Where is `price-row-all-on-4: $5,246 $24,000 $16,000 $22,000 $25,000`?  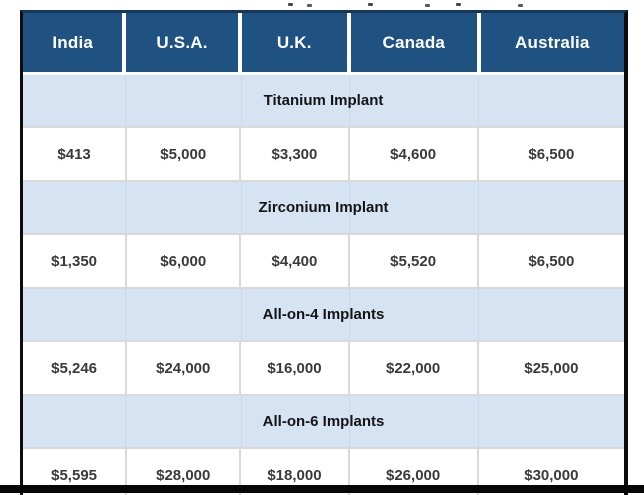
price-row-all-on-4: $5,246 $24,000 $16,000 $22,000 $25,000 is located at coordinates (323, 368).